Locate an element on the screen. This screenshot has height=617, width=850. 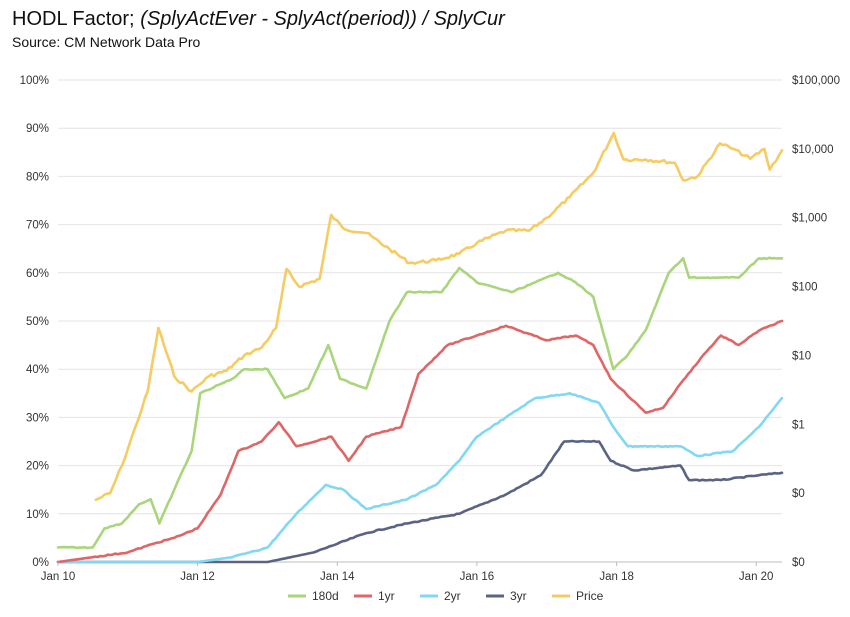
x-tick-label: Jan 18 is located at coordinates (616, 577).